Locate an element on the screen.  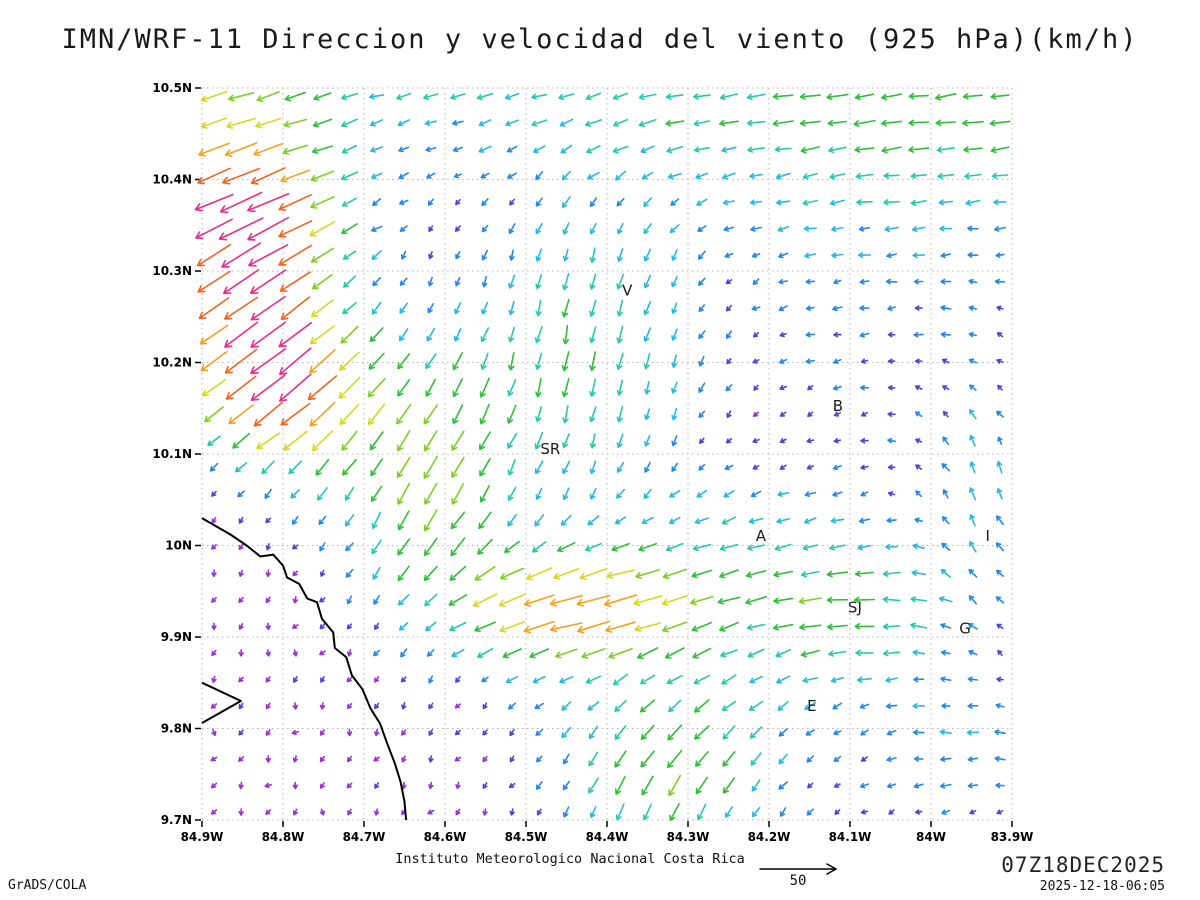
station-label-g: G is located at coordinates (965, 628).